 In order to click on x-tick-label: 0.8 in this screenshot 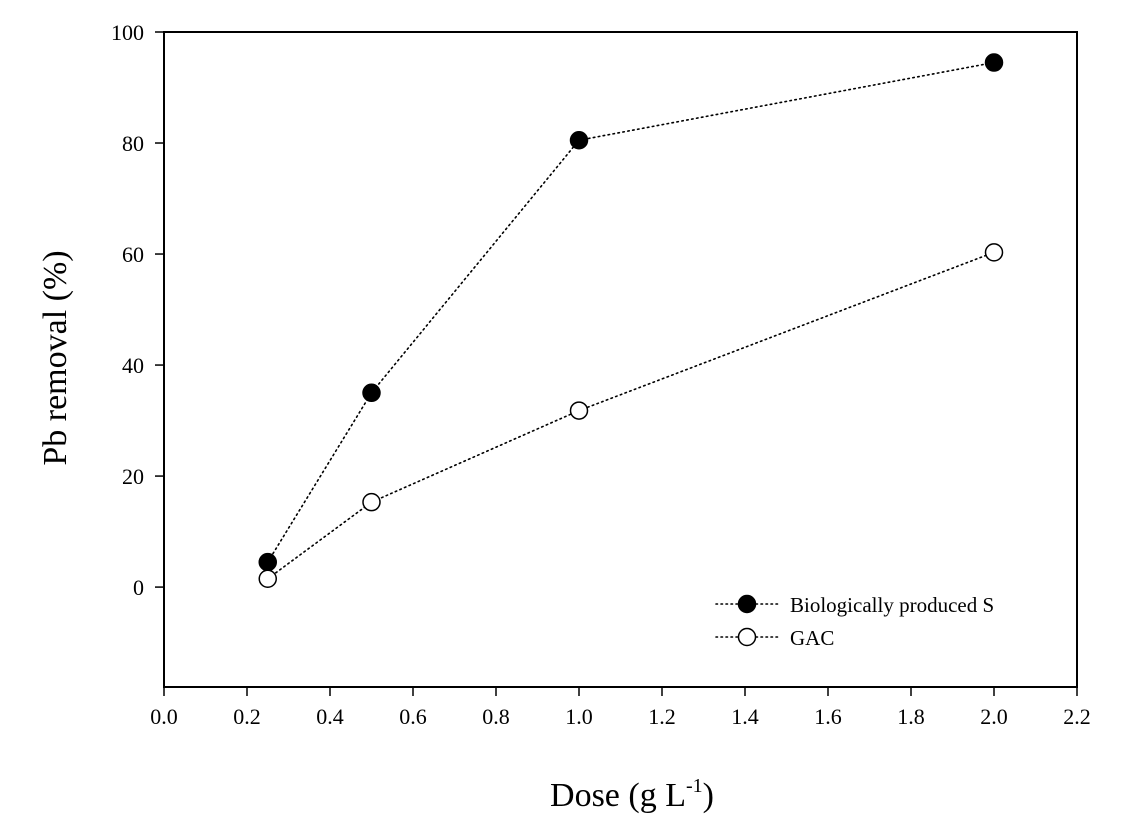, I will do `click(496, 716)`.